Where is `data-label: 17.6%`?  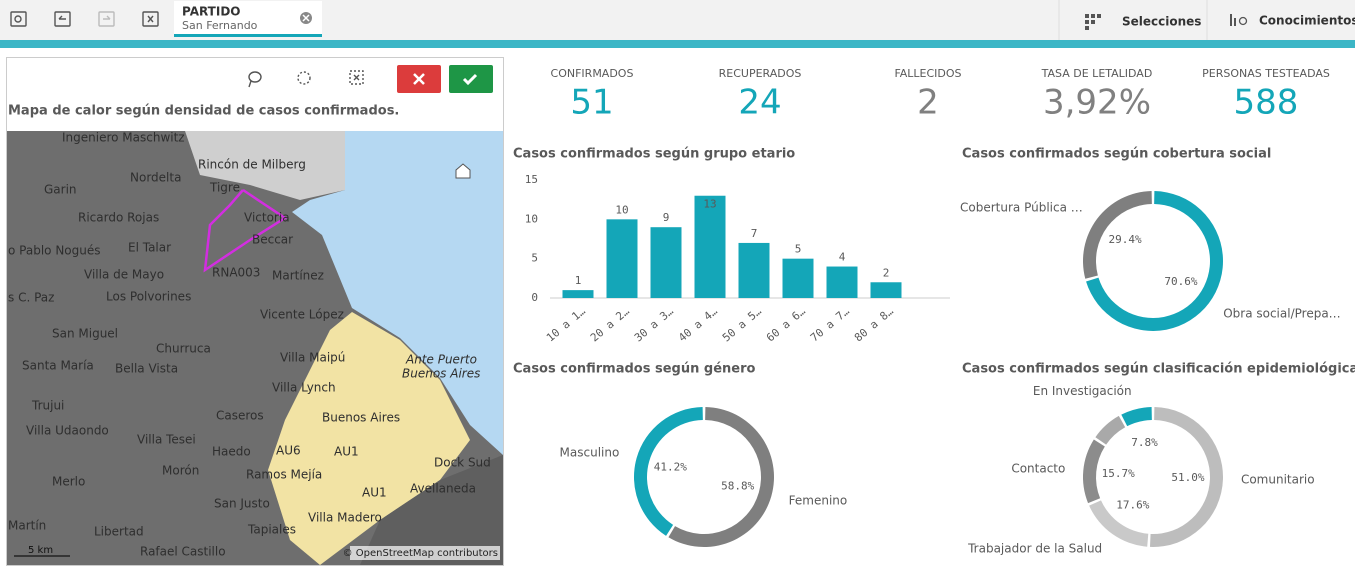
data-label: 17.6% is located at coordinates (1132, 505).